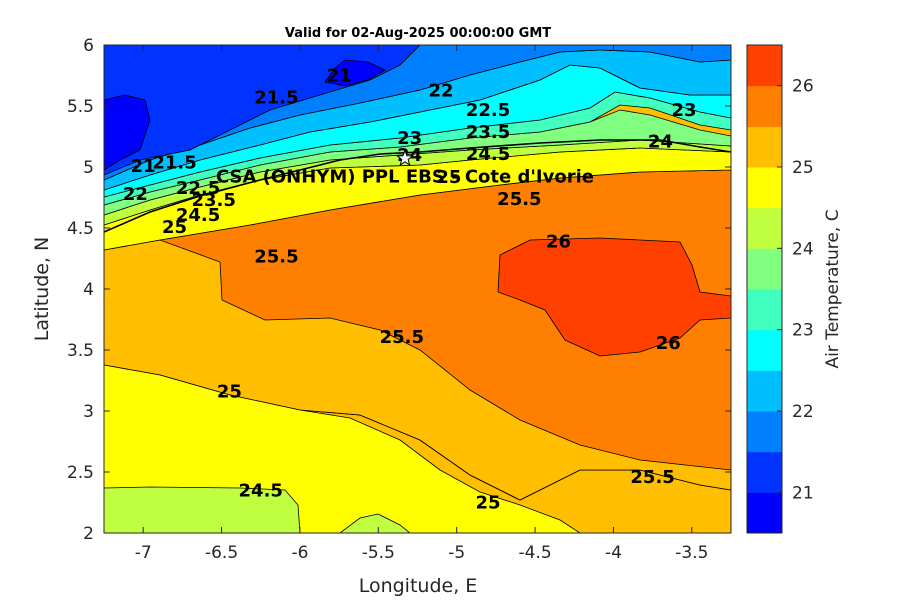 The image size is (900, 600). What do you see at coordinates (299, 553) in the screenshot?
I see `x-tick-label: -6` at bounding box center [299, 553].